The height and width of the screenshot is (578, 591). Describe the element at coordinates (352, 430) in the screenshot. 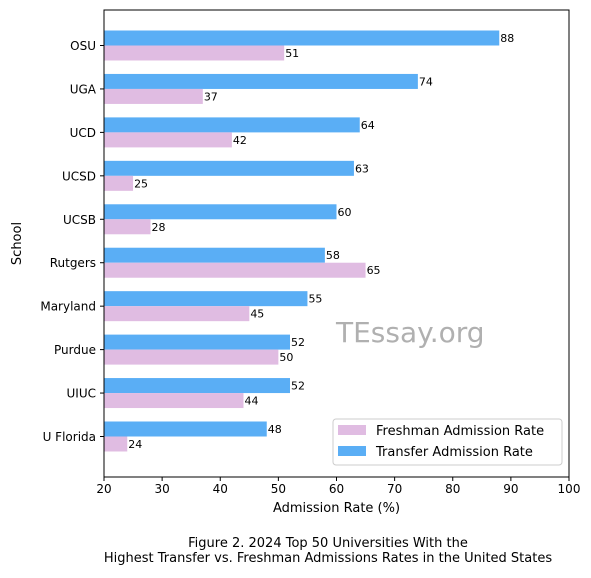

I see `legend-swatch-freshman` at that location.